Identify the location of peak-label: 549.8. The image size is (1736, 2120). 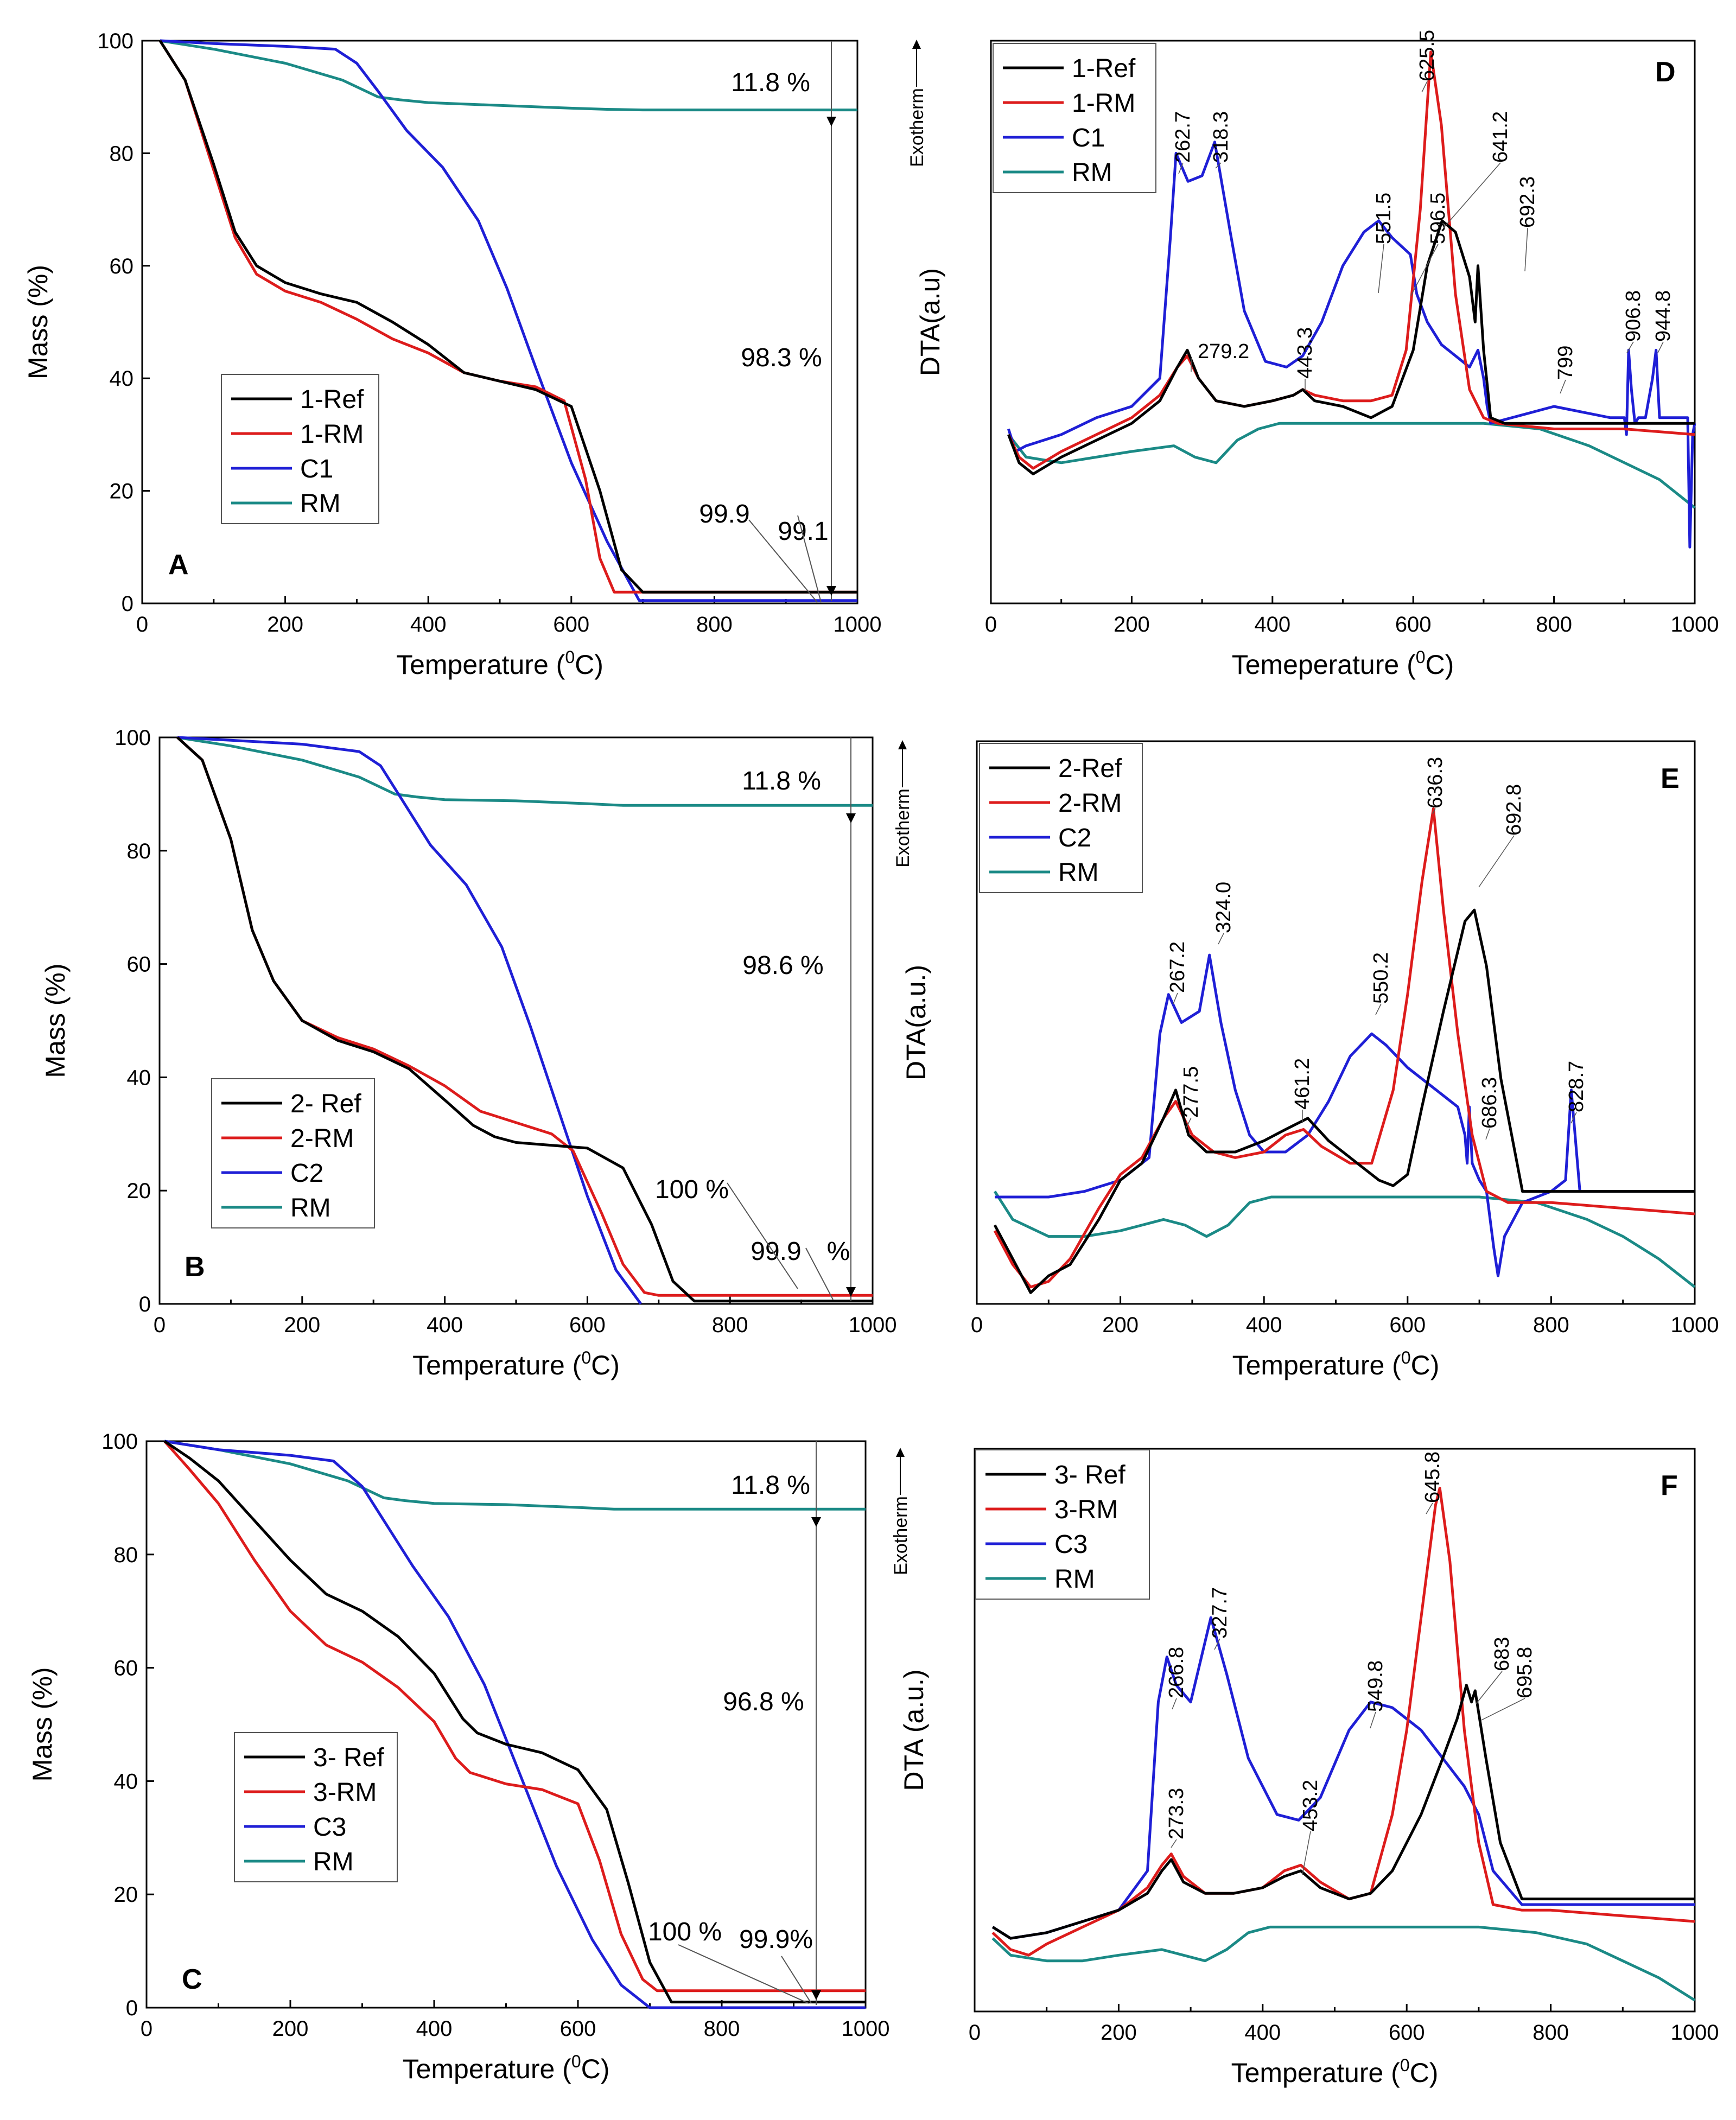
(1375, 1686).